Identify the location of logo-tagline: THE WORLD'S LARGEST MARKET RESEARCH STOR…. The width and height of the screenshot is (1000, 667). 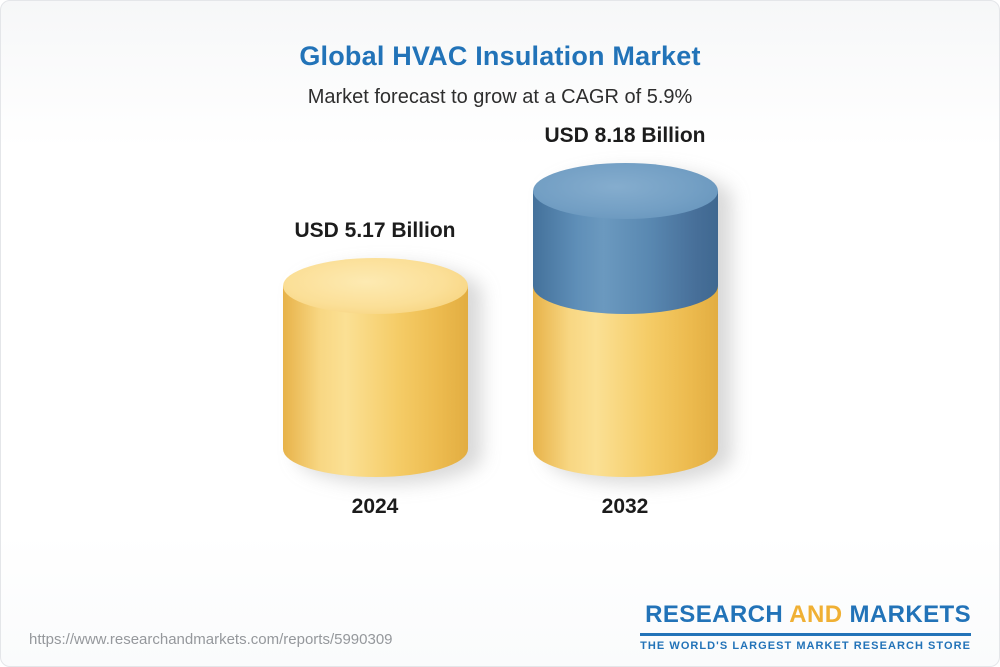
(805, 646).